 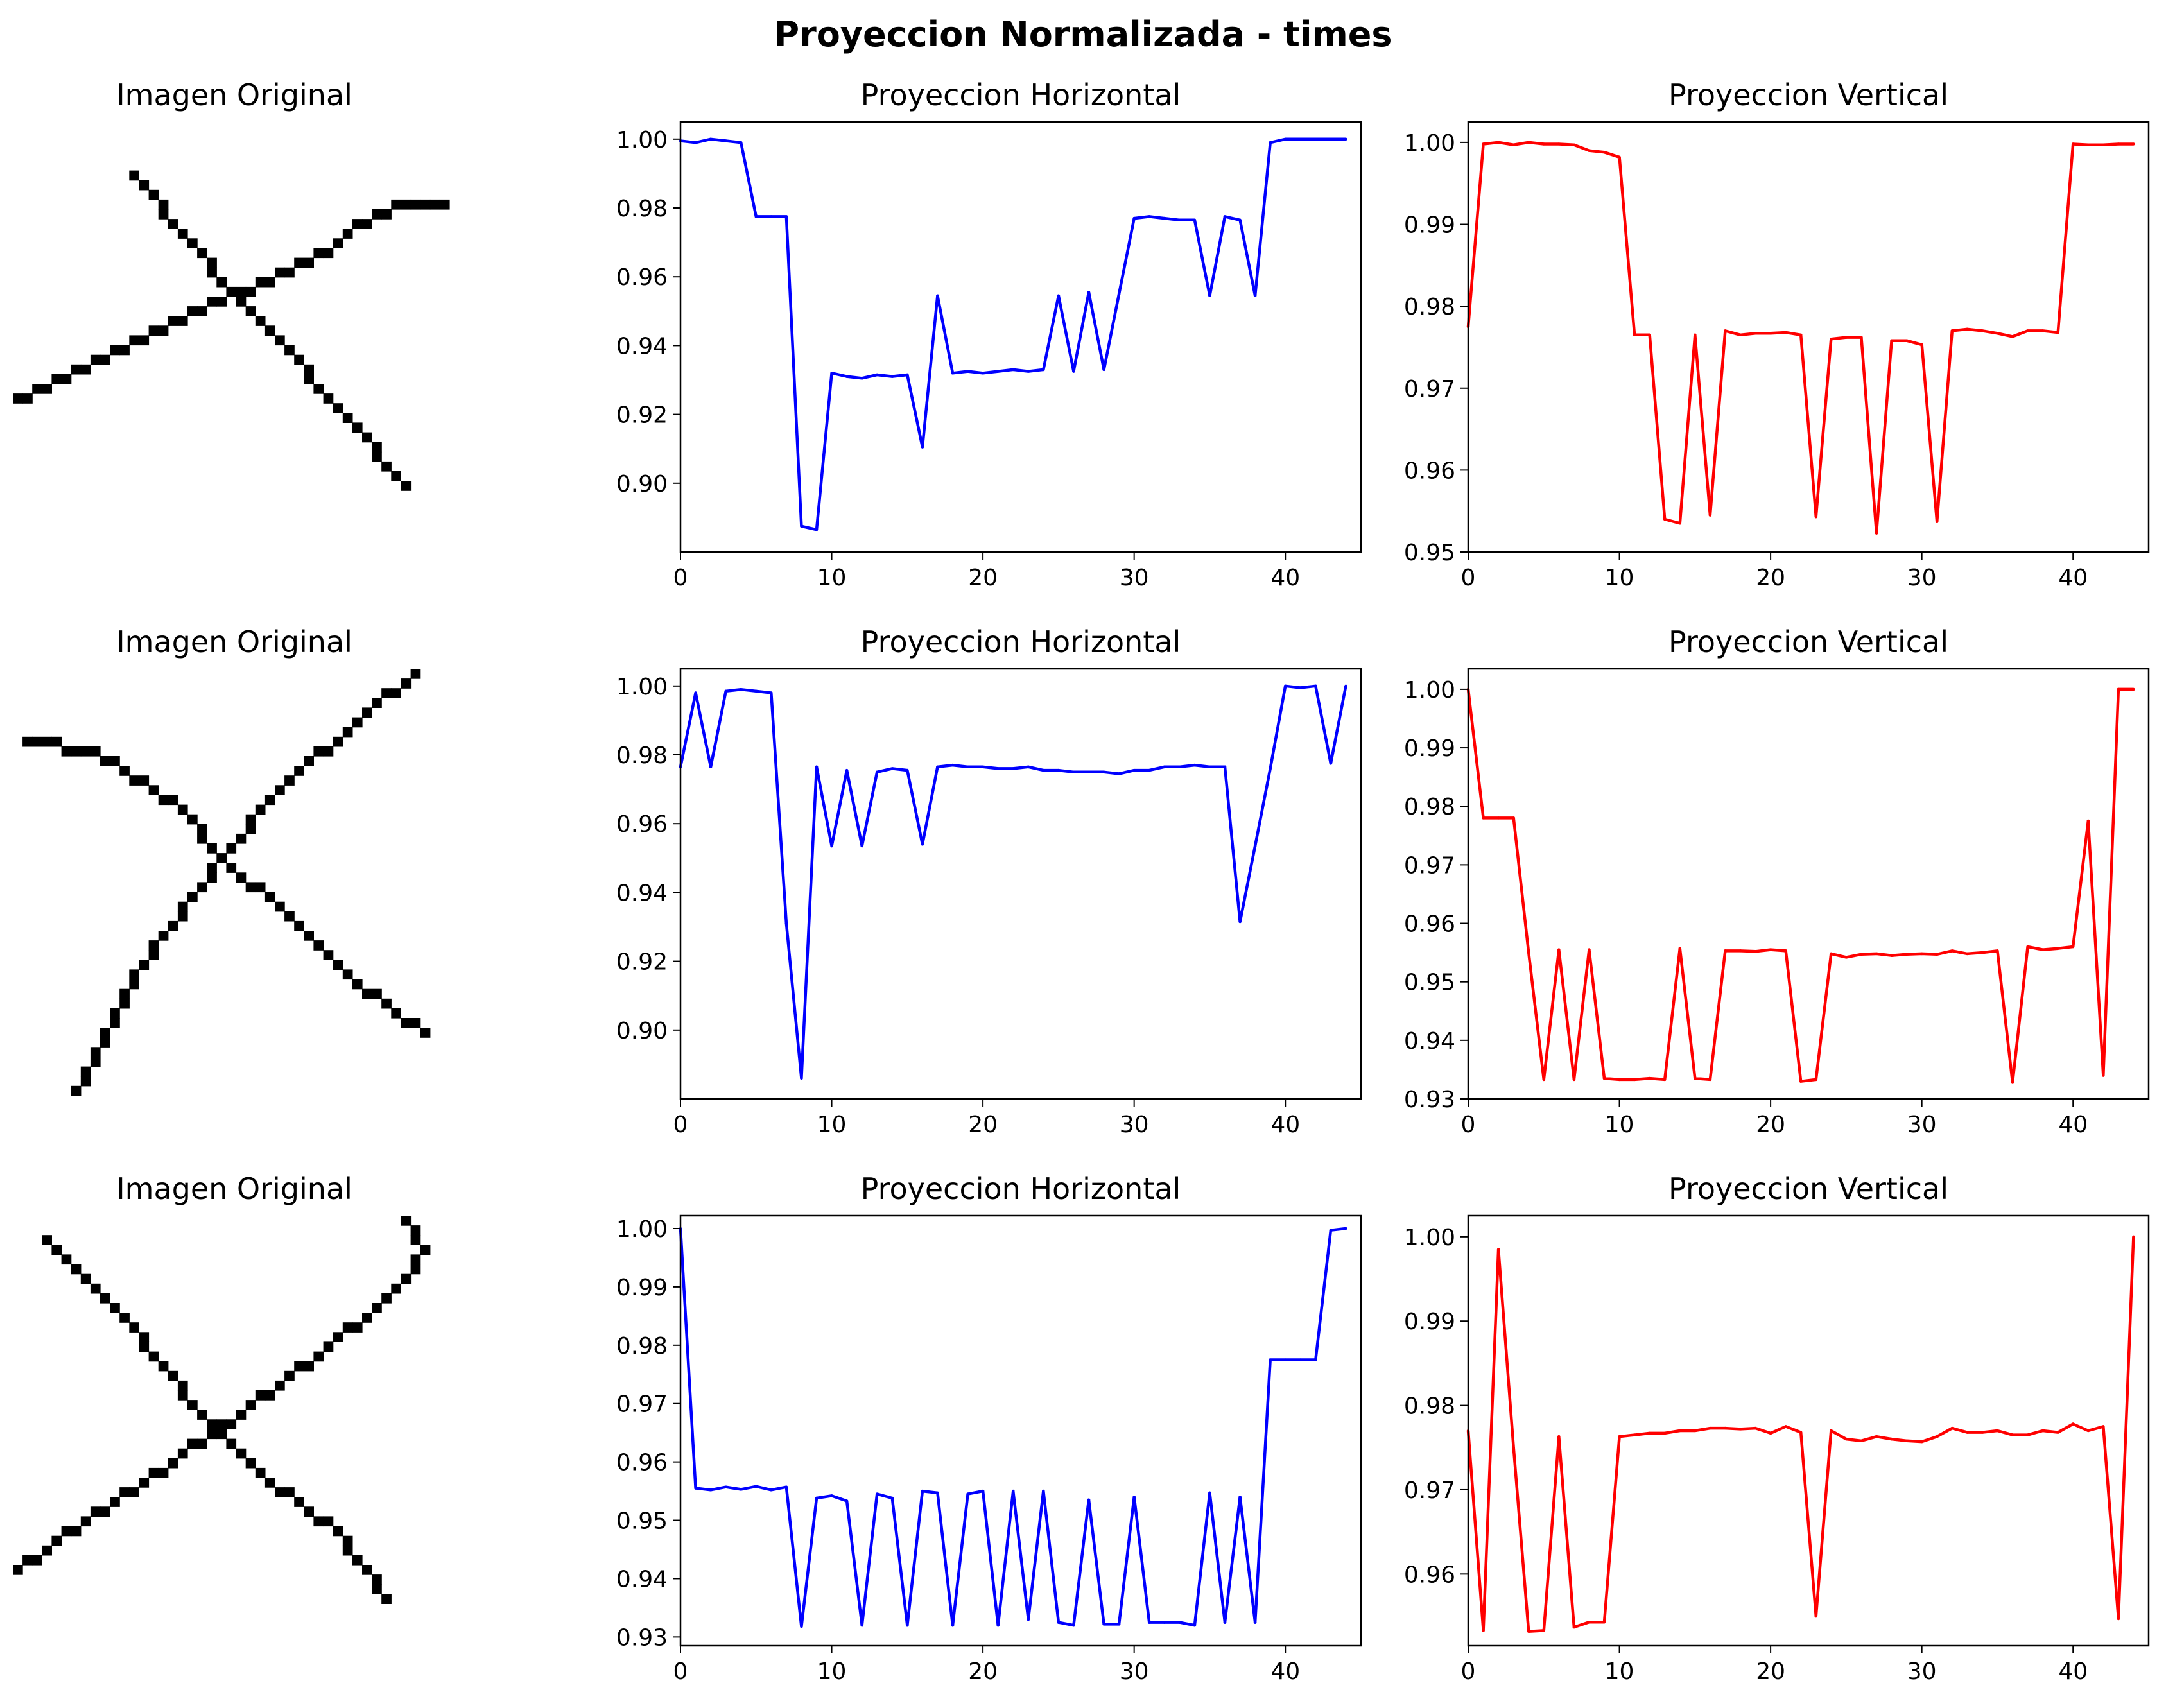 I want to click on x-tick-label: 30, so click(x=1134, y=1672).